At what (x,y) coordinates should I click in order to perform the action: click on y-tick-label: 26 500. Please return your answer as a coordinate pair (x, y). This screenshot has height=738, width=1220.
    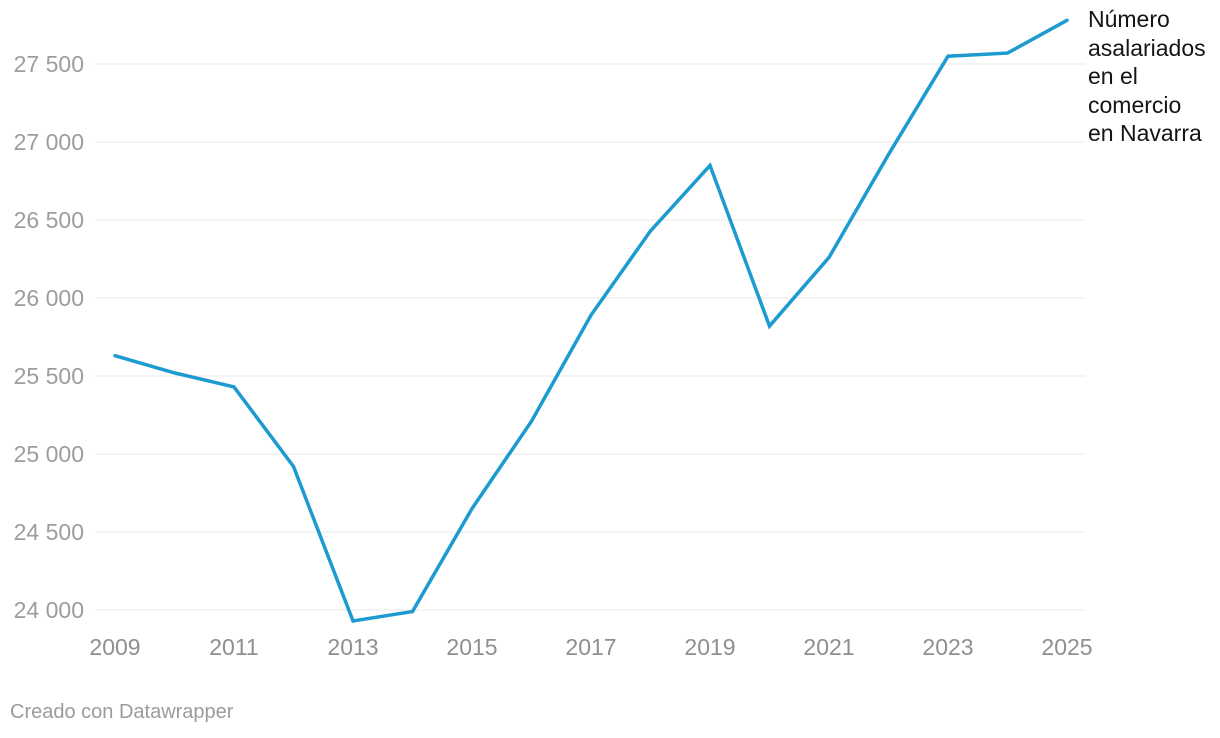
    Looking at the image, I should click on (48, 219).